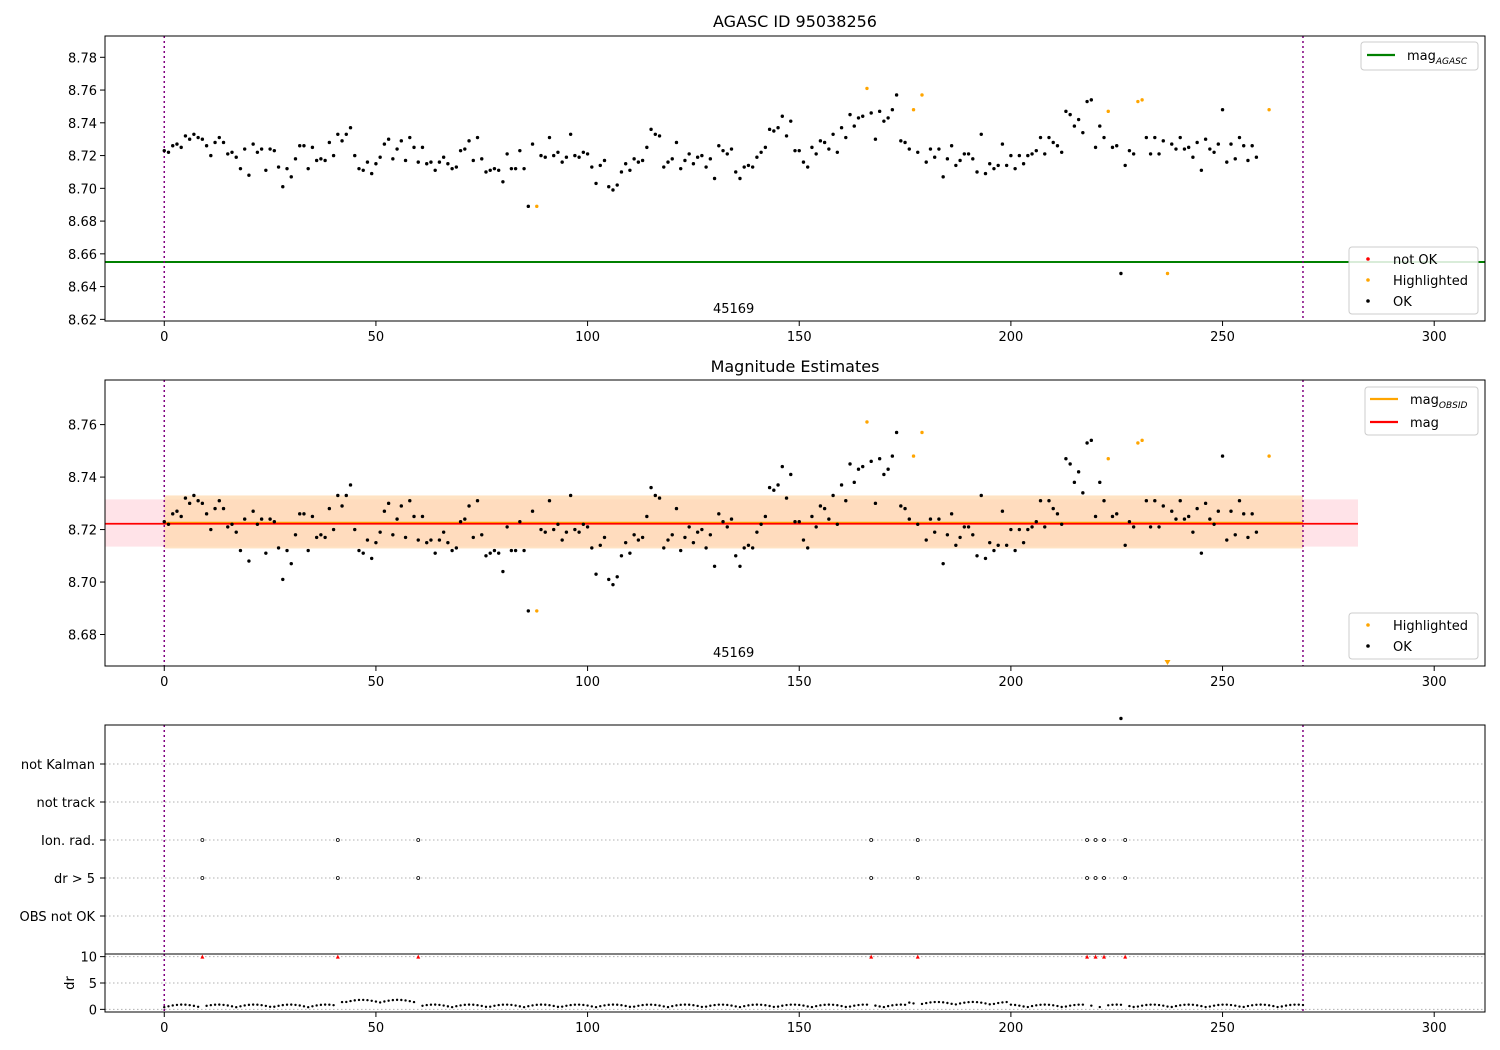  I want to click on x-tick-label: 100, so click(587, 1028).